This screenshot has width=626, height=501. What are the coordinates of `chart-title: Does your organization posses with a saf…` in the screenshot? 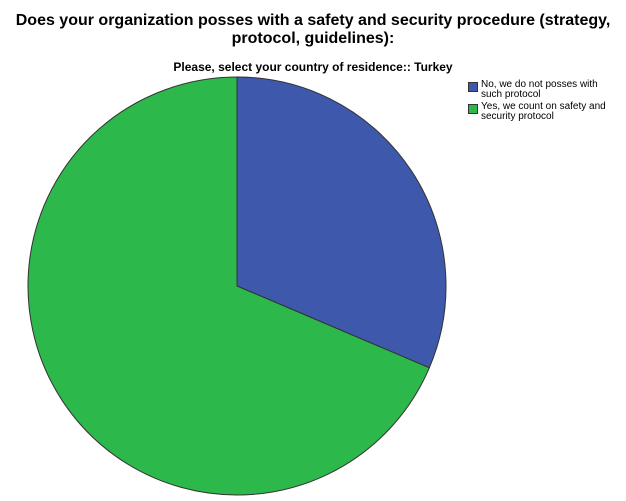 It's located at (313, 29).